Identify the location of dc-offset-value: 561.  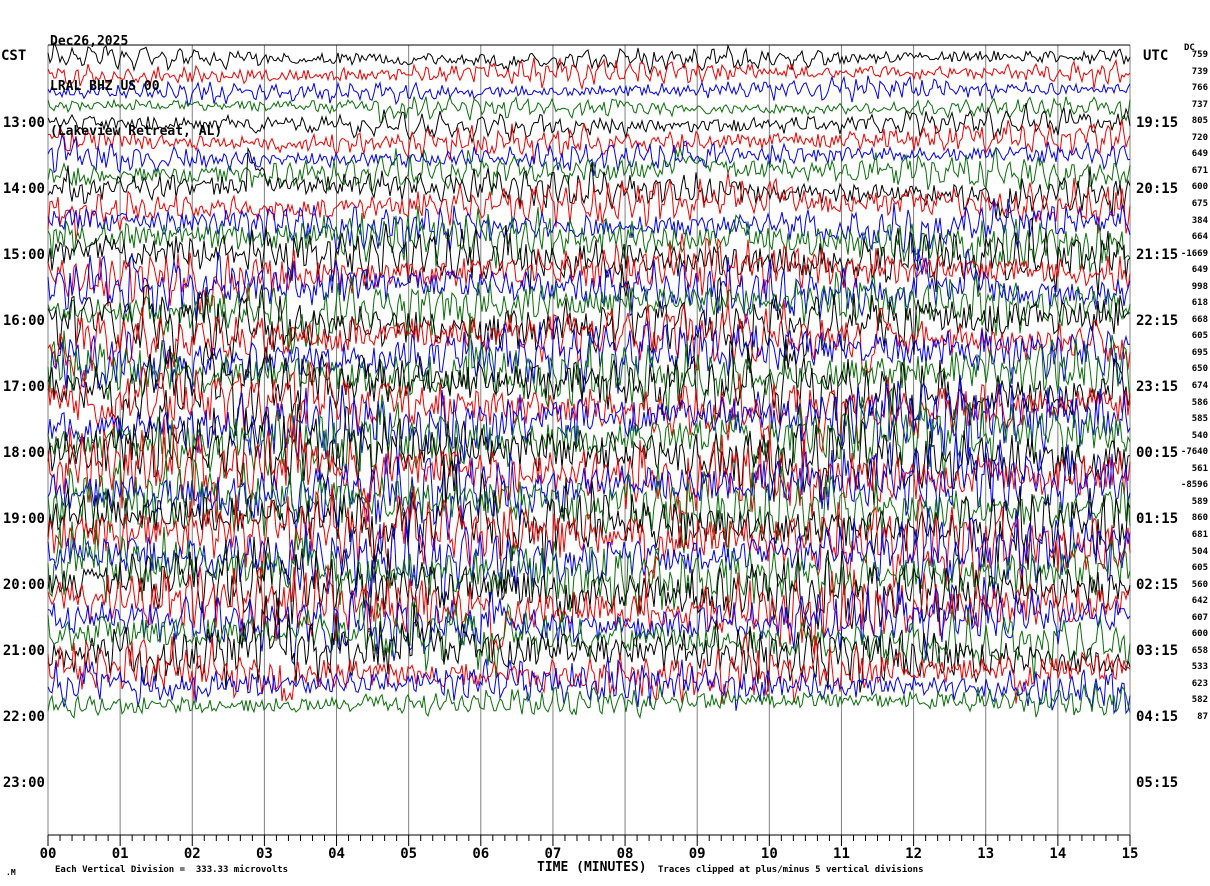
(1199, 468).